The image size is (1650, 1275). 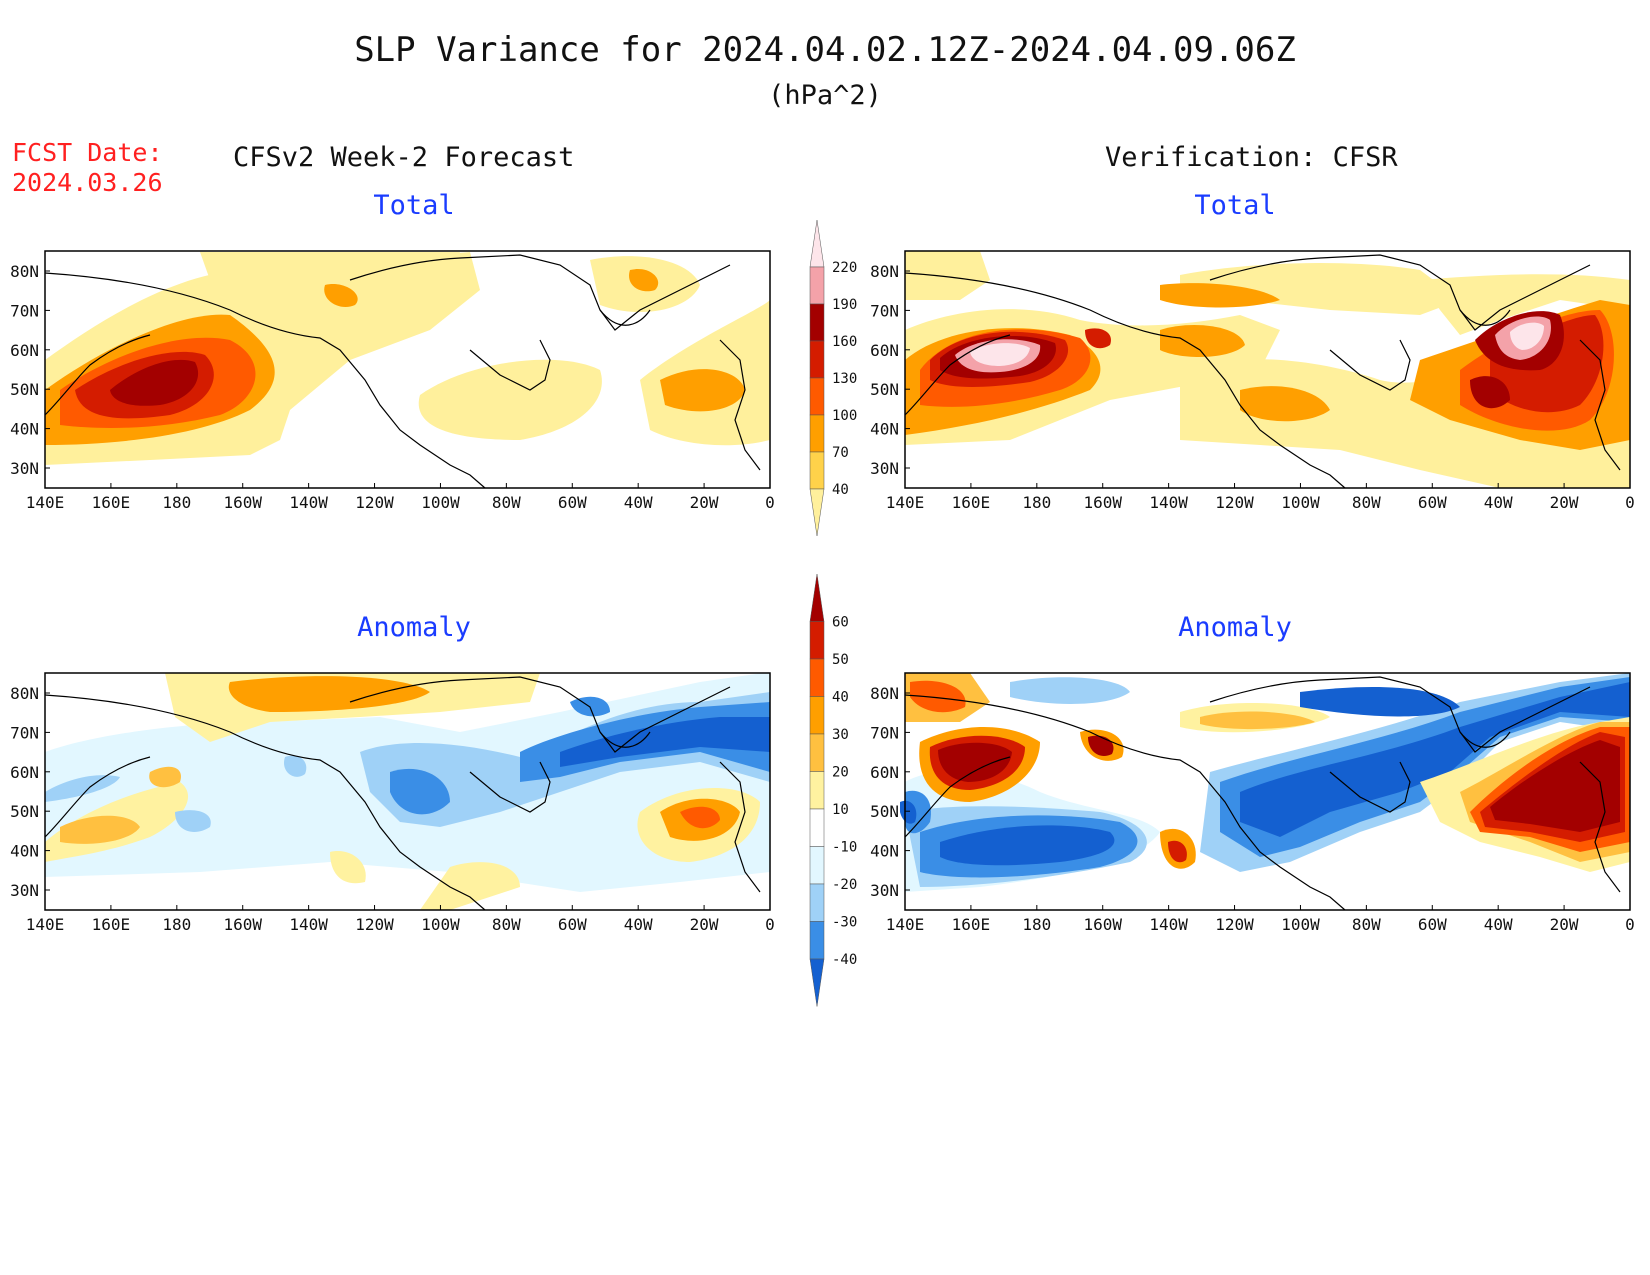 I want to click on lat-tick-label: 80N, so click(x=24, y=693).